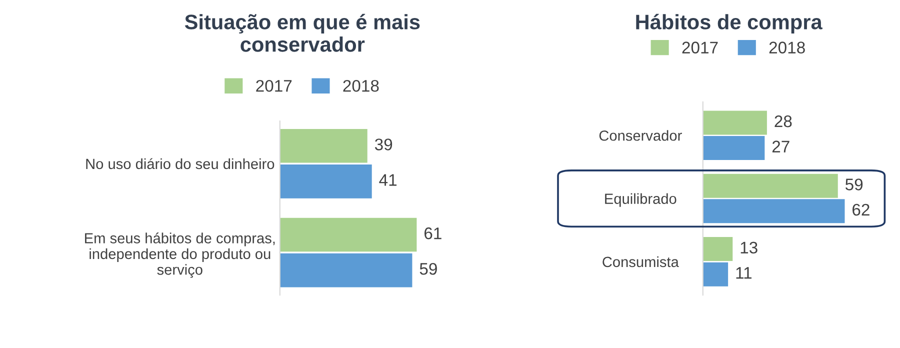 The width and height of the screenshot is (900, 348). Describe the element at coordinates (433, 233) in the screenshot. I see `data-label: 61` at that location.